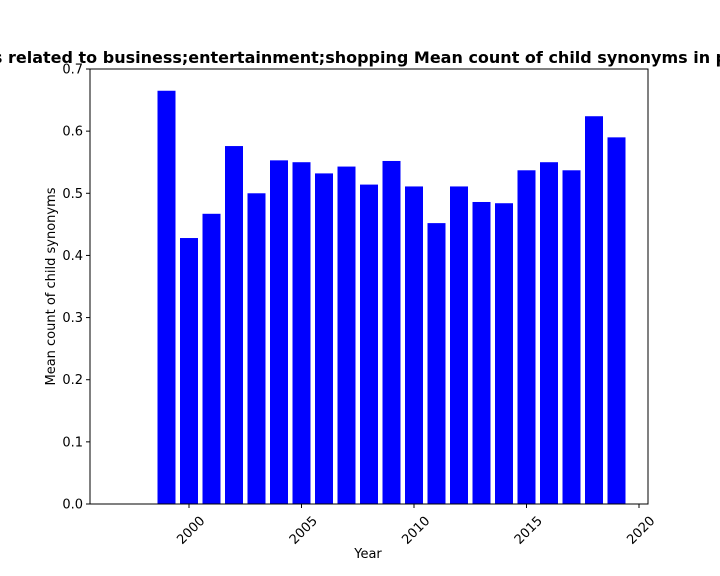 This screenshot has width=720, height=576. Describe the element at coordinates (72, 318) in the screenshot. I see `y-tick-label: 0.3` at that location.